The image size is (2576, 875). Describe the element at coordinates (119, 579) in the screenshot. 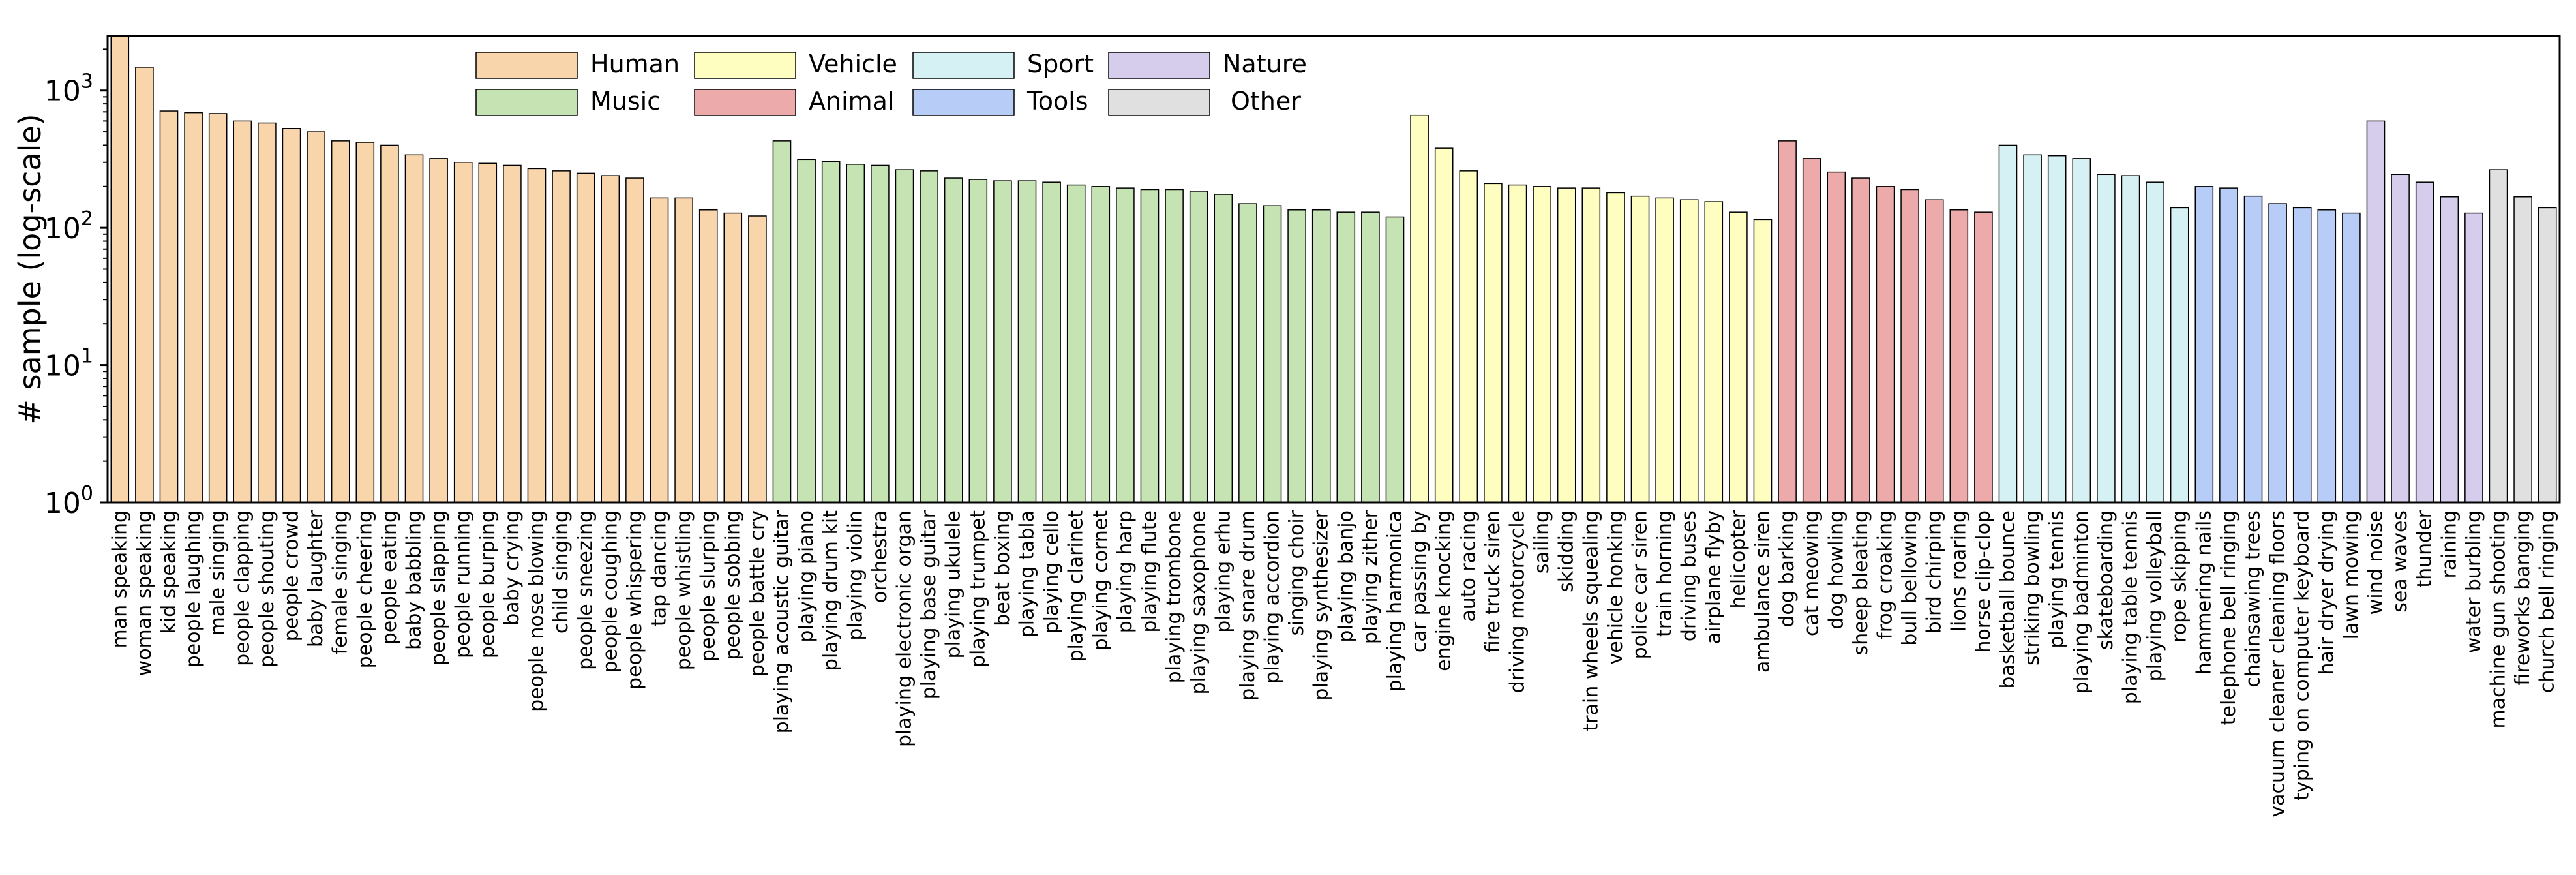

I see `category-label: man speaking` at that location.